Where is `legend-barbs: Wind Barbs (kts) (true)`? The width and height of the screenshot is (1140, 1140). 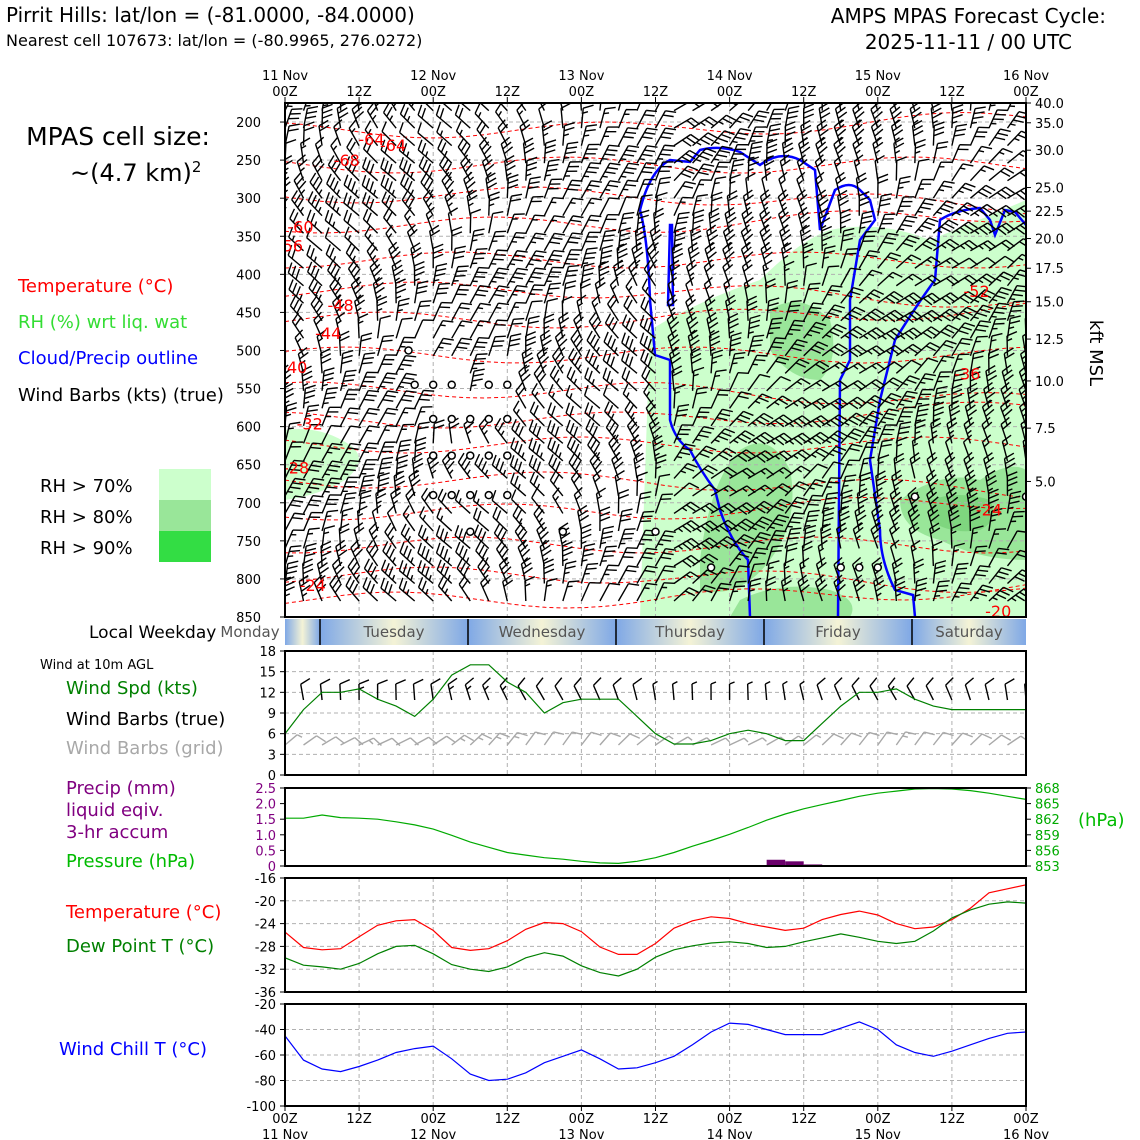
legend-barbs: Wind Barbs (kts) (true) is located at coordinates (121, 395).